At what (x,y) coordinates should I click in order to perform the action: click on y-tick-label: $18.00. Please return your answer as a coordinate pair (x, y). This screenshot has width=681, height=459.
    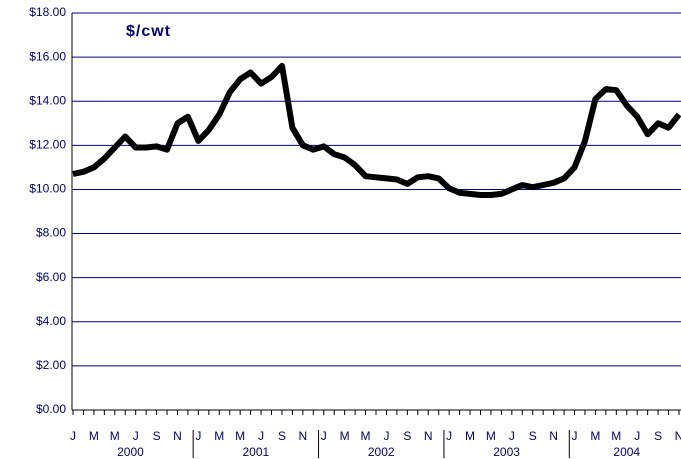
    Looking at the image, I should click on (47, 12).